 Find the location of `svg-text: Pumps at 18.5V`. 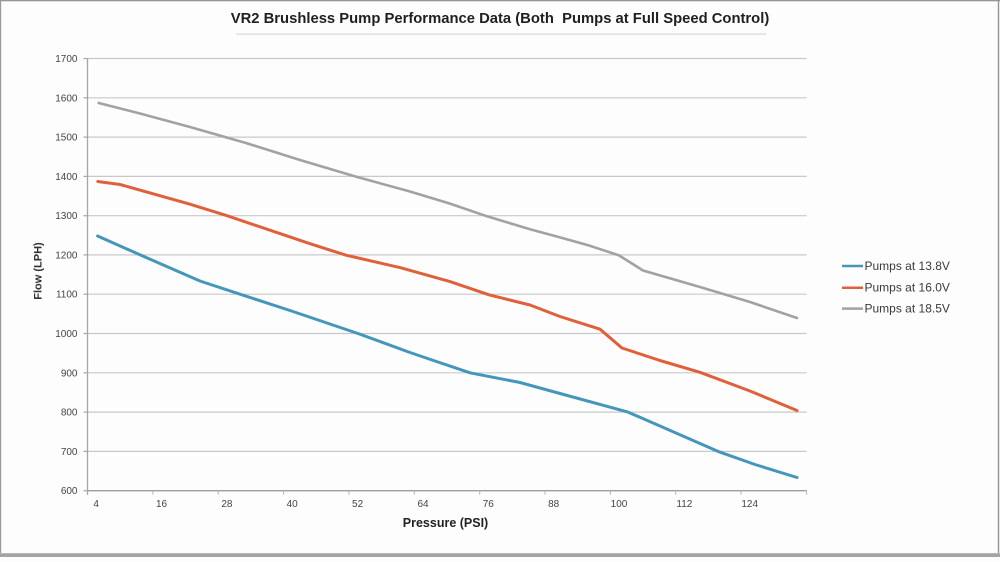

svg-text: Pumps at 18.5V is located at coordinates (907, 309).